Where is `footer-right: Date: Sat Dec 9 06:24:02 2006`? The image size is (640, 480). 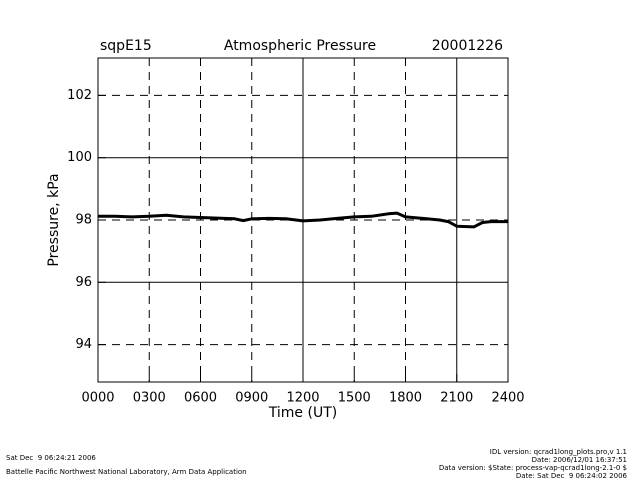
footer-right: Date: Sat Dec 9 06:24:02 2006 is located at coordinates (572, 476).